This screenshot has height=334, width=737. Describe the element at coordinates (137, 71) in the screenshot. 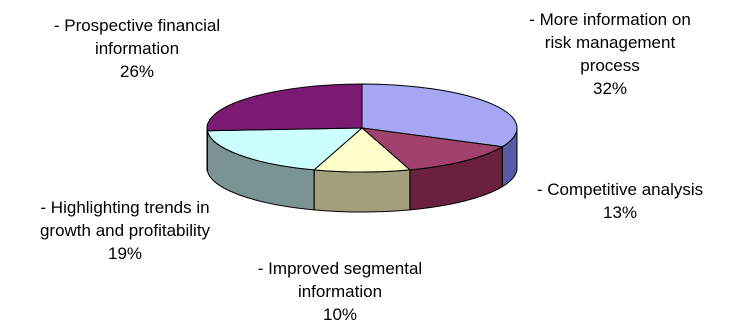

I see `slice-percent: 26%` at that location.